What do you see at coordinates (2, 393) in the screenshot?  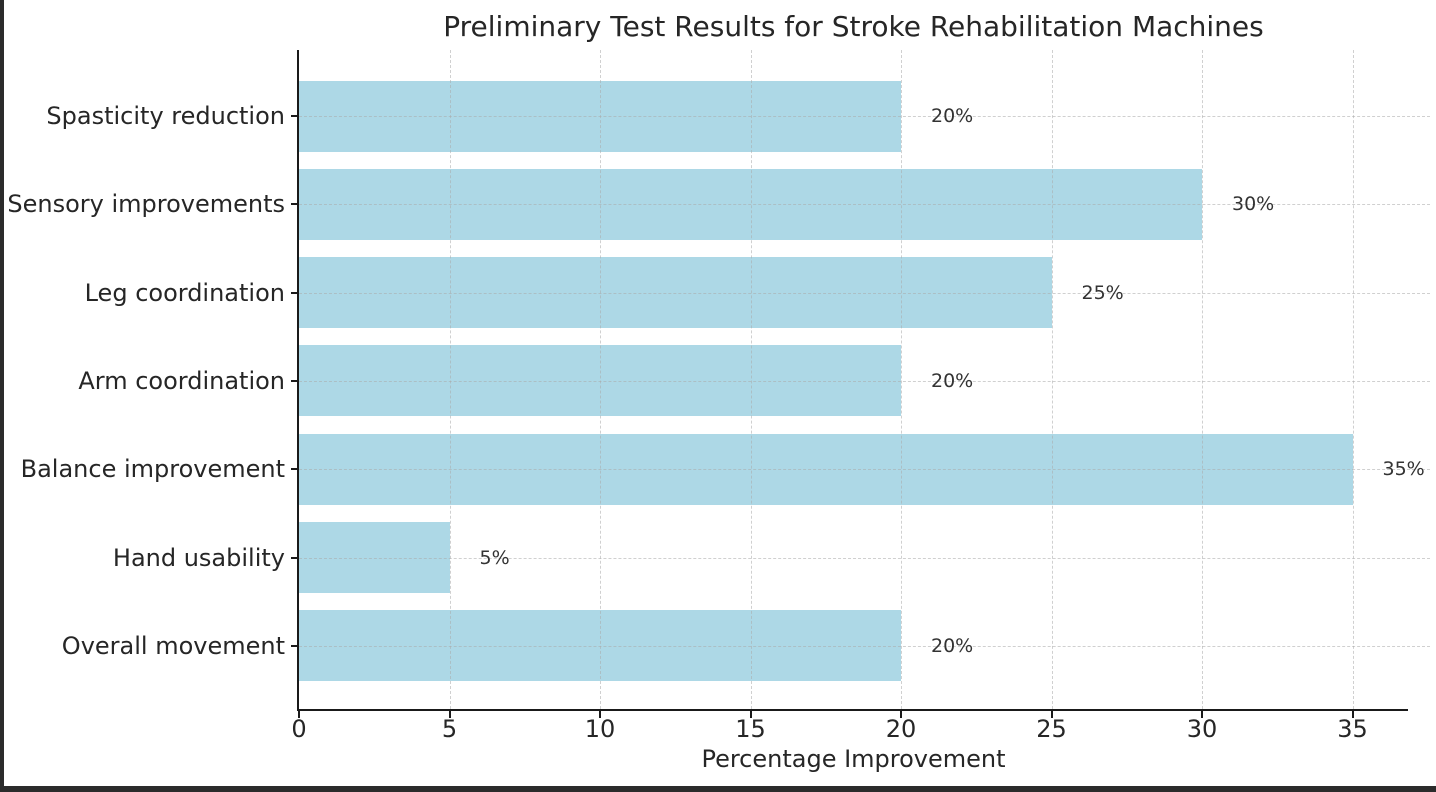 I see `window-frame-left` at bounding box center [2, 393].